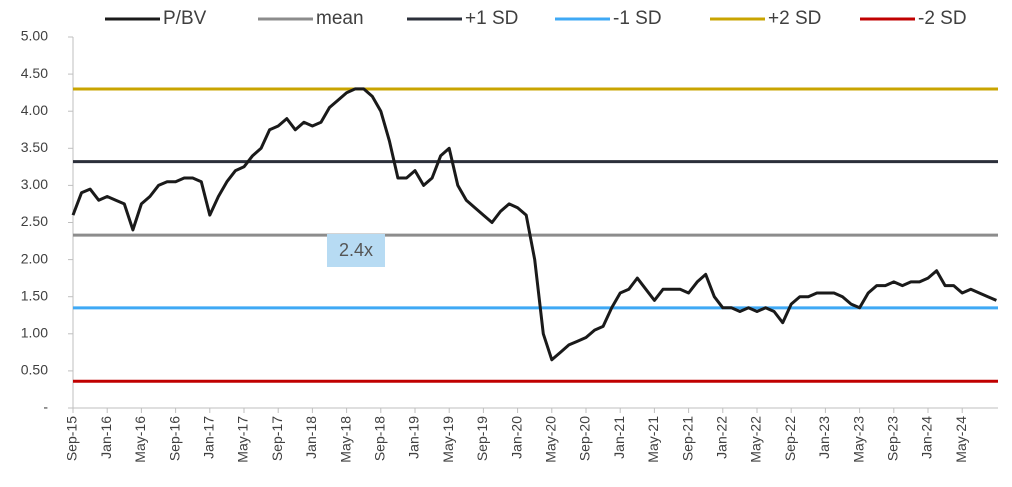 The image size is (1012, 487). Describe the element at coordinates (34, 295) in the screenshot. I see `y-tick-label: 1.50` at that location.